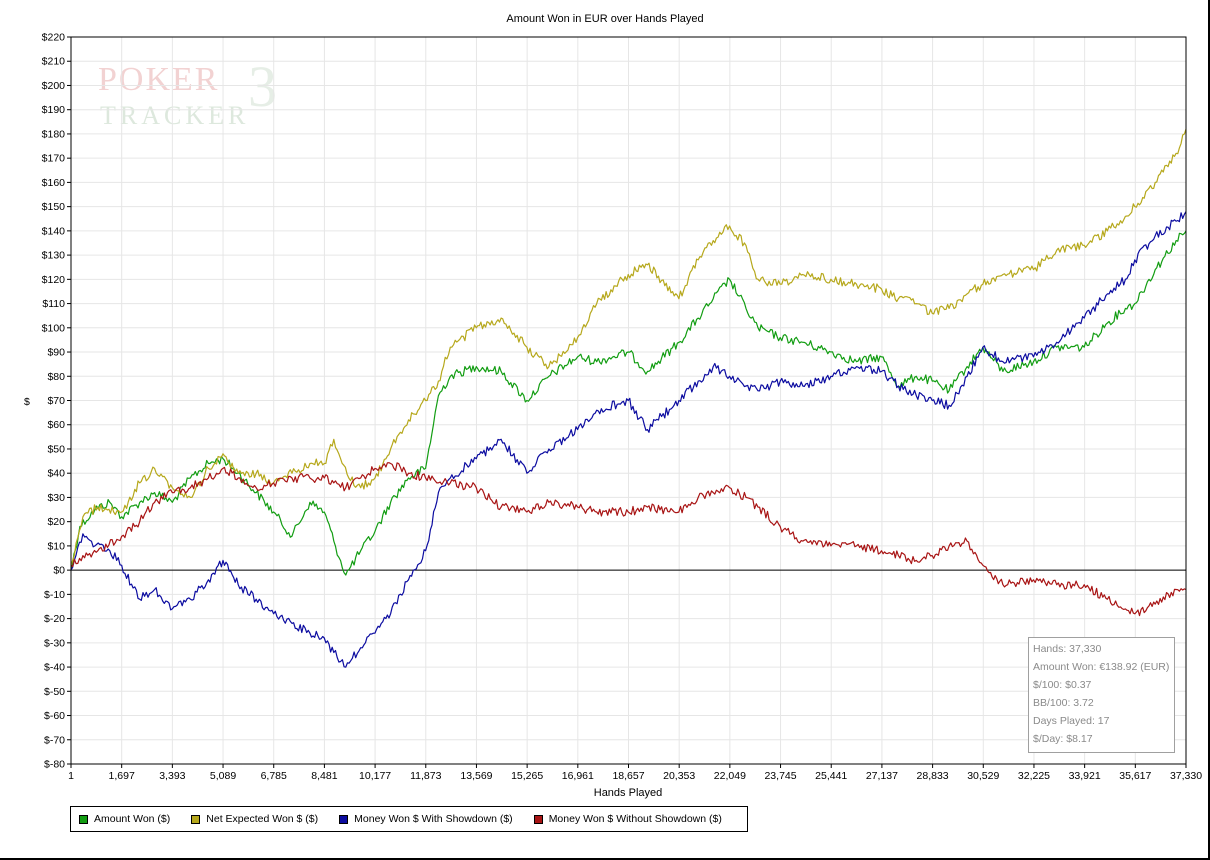 Image resolution: width=1210 pixels, height=860 pixels. What do you see at coordinates (158, 79) in the screenshot?
I see `logo-line1: POKER` at bounding box center [158, 79].